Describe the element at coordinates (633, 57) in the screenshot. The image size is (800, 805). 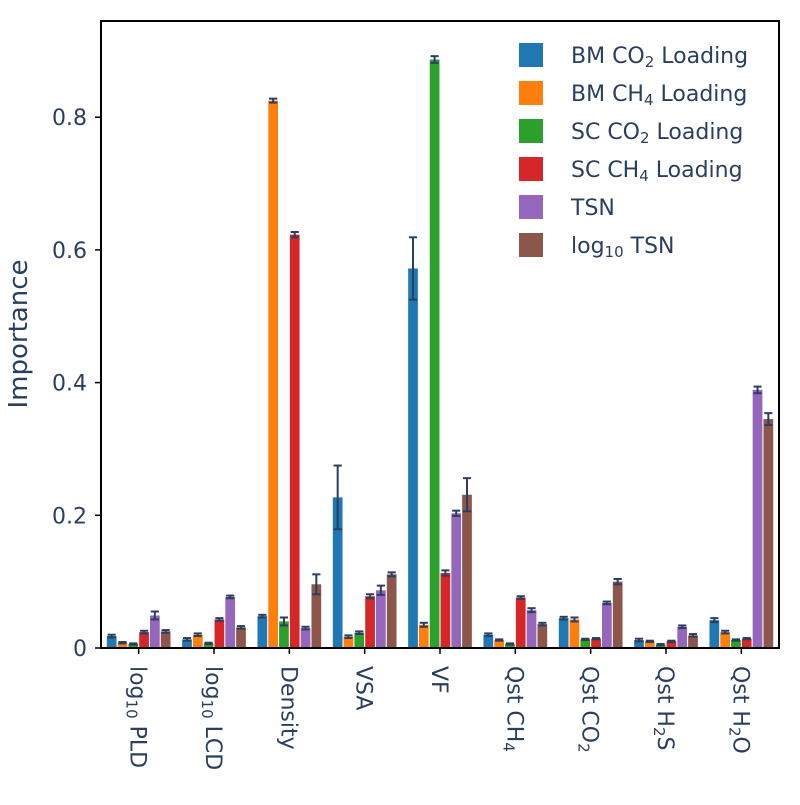
I see `legend-item: BM CO2 Loading` at that location.